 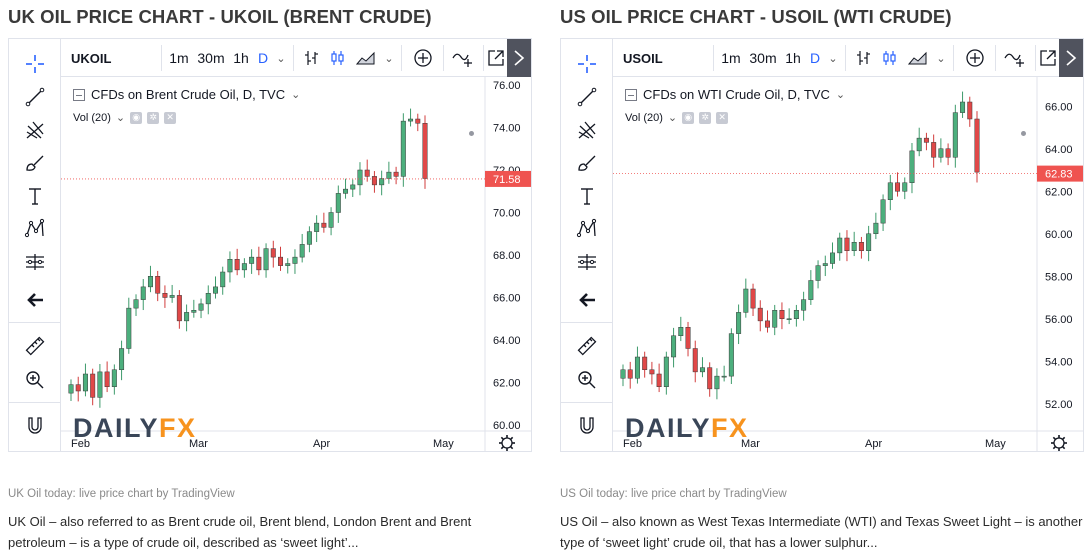 I want to click on price-tick-label: 70.00, so click(x=507, y=214).